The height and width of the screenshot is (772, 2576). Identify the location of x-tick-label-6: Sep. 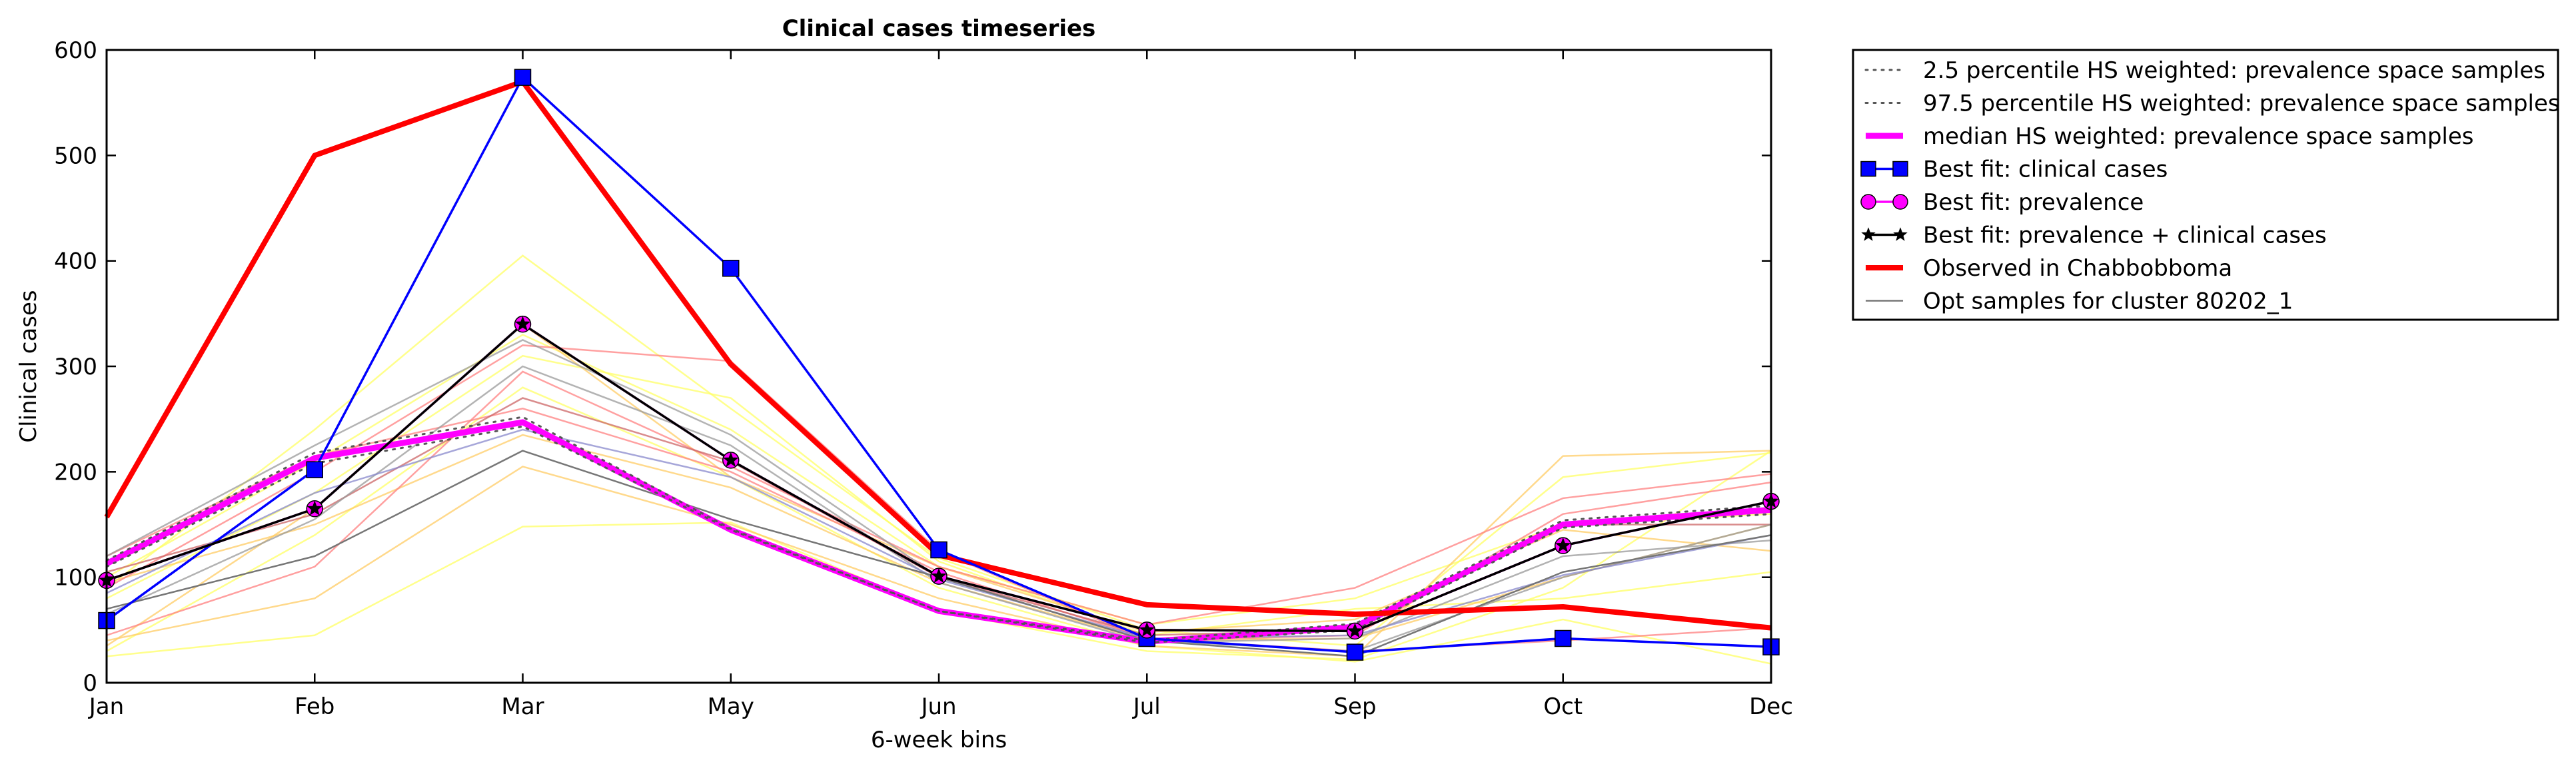
(1354, 706).